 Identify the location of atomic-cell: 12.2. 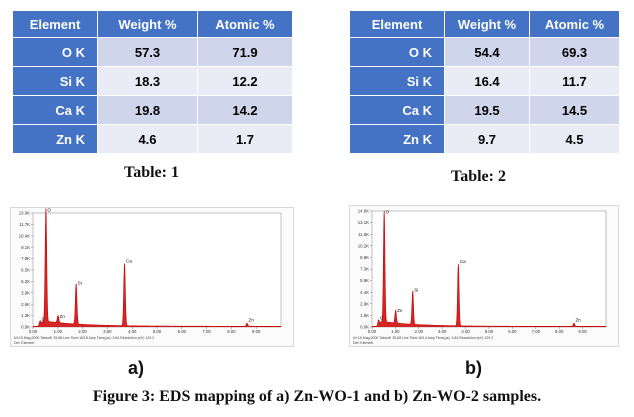
(245, 81).